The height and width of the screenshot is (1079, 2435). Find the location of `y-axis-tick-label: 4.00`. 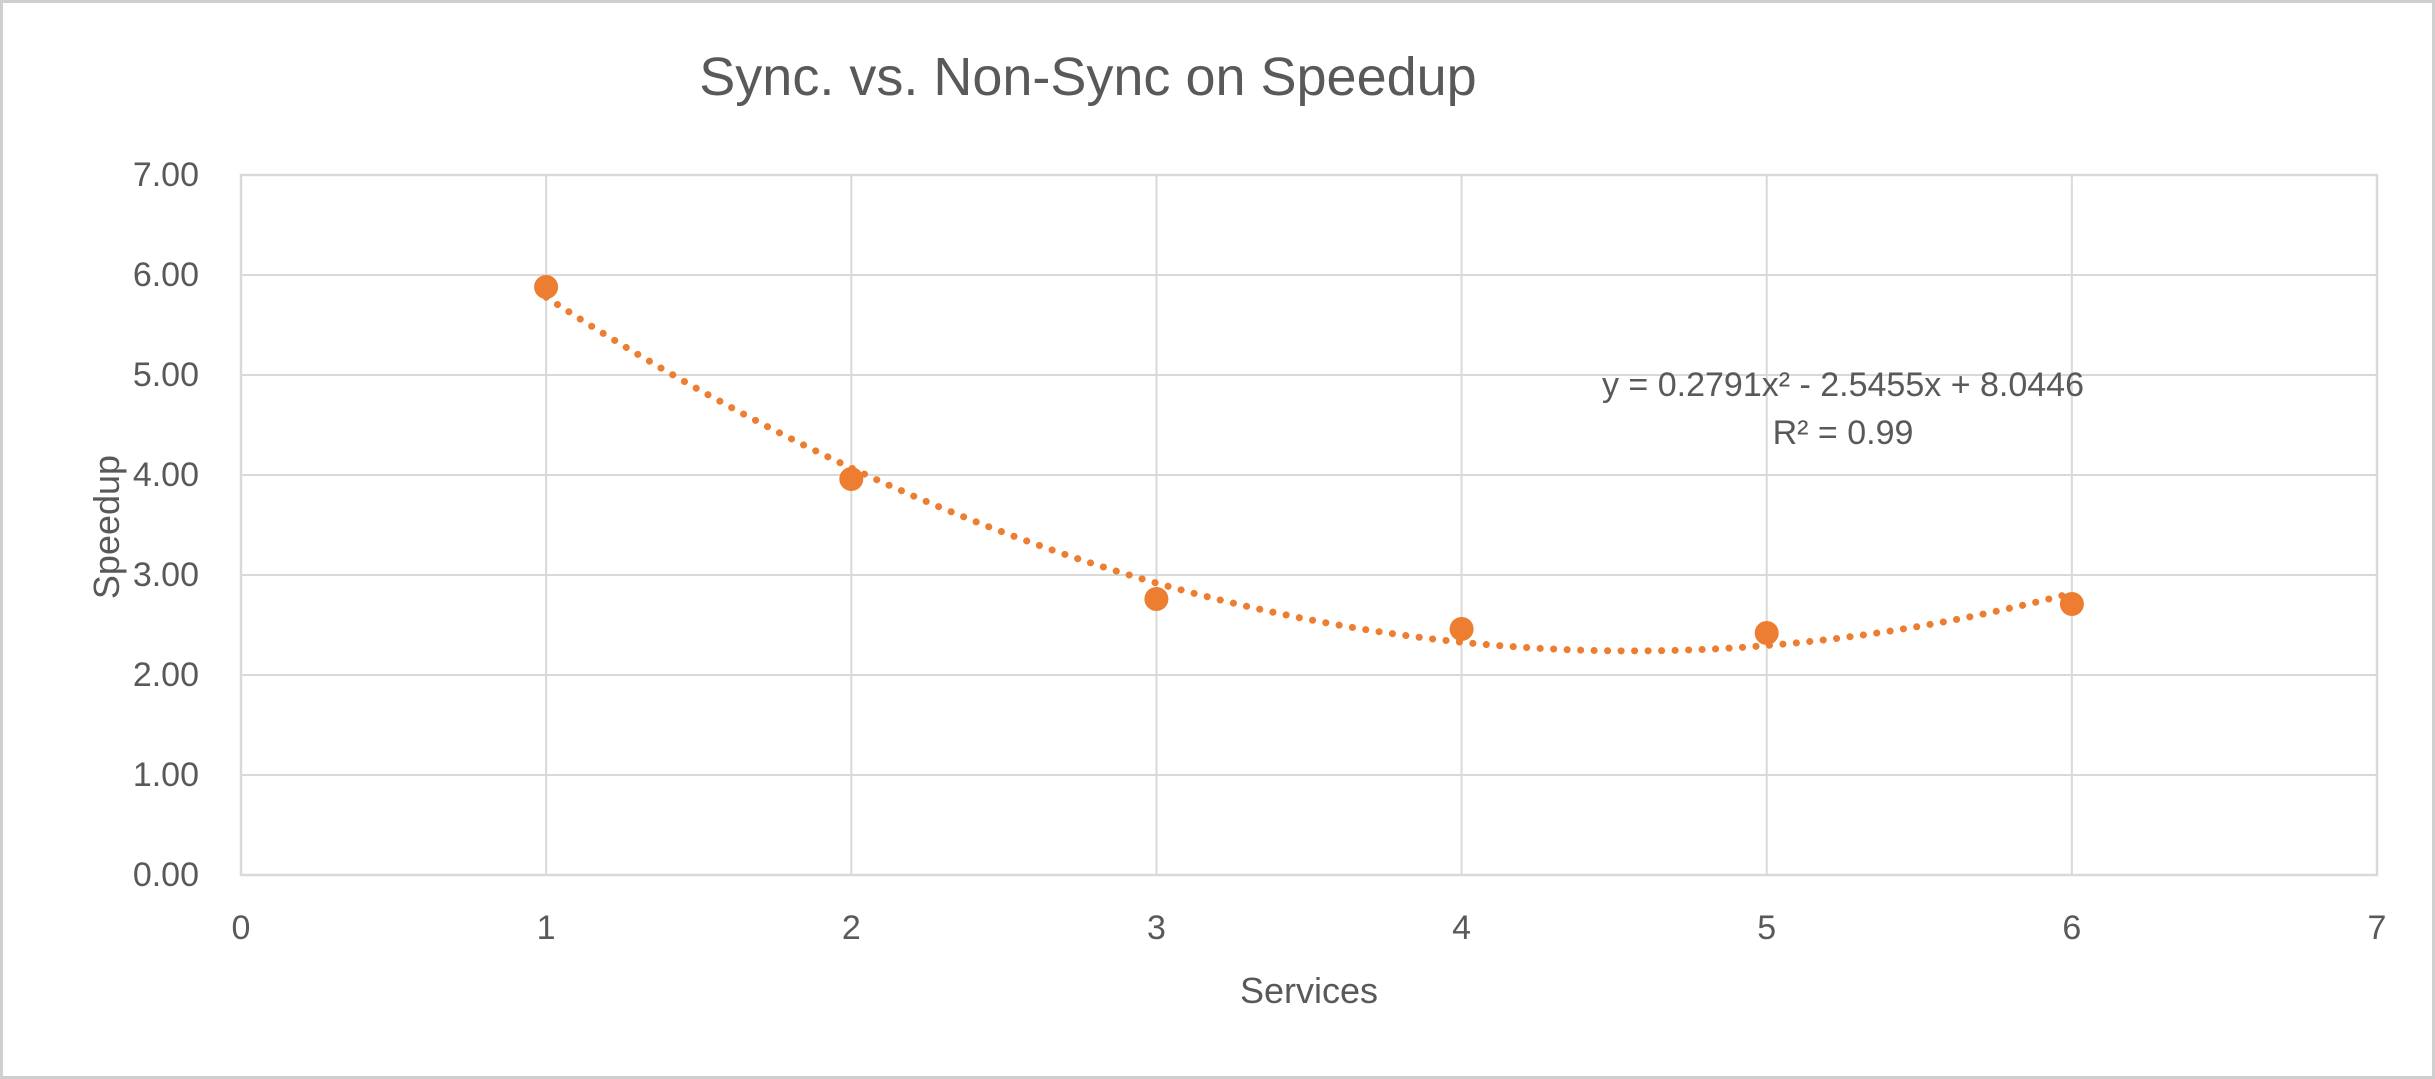

y-axis-tick-label: 4.00 is located at coordinates (165, 475).